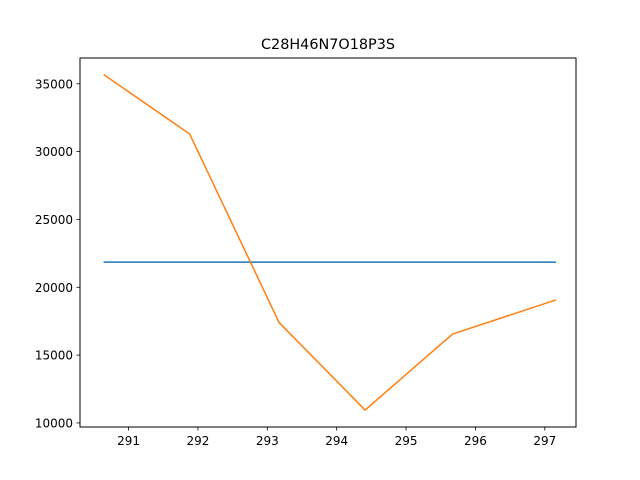  Describe the element at coordinates (197, 441) in the screenshot. I see `x-tick-label: 292` at that location.